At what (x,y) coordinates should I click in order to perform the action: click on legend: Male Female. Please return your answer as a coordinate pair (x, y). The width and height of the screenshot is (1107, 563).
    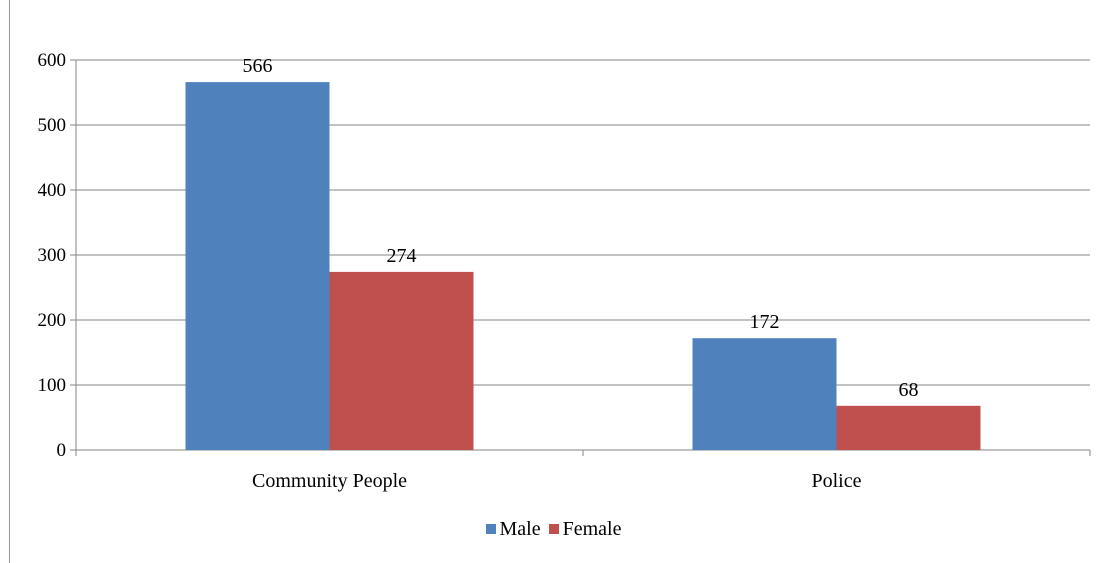
    Looking at the image, I should click on (553, 529).